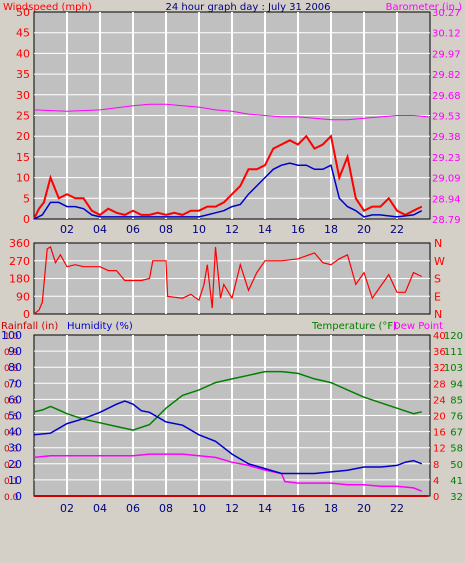 The width and height of the screenshot is (465, 563). What do you see at coordinates (331, 229) in the screenshot?
I see `wind-hour-tick-18: 18` at bounding box center [331, 229].